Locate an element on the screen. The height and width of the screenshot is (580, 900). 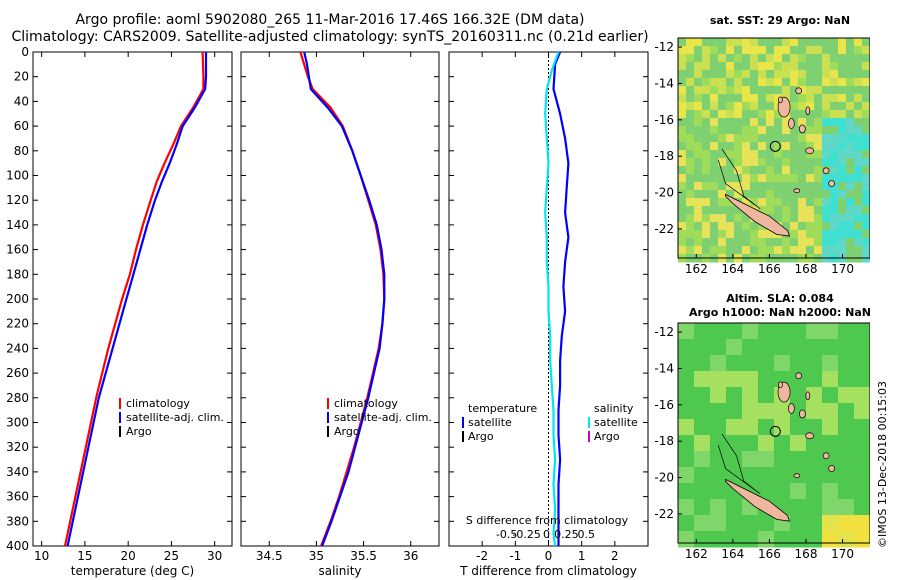
x-tick-label: 30 is located at coordinates (214, 556).